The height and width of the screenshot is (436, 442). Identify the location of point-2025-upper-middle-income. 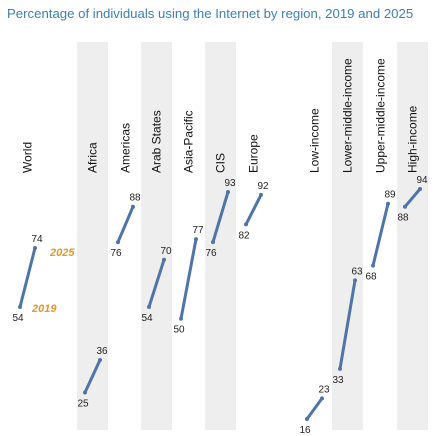
(388, 203).